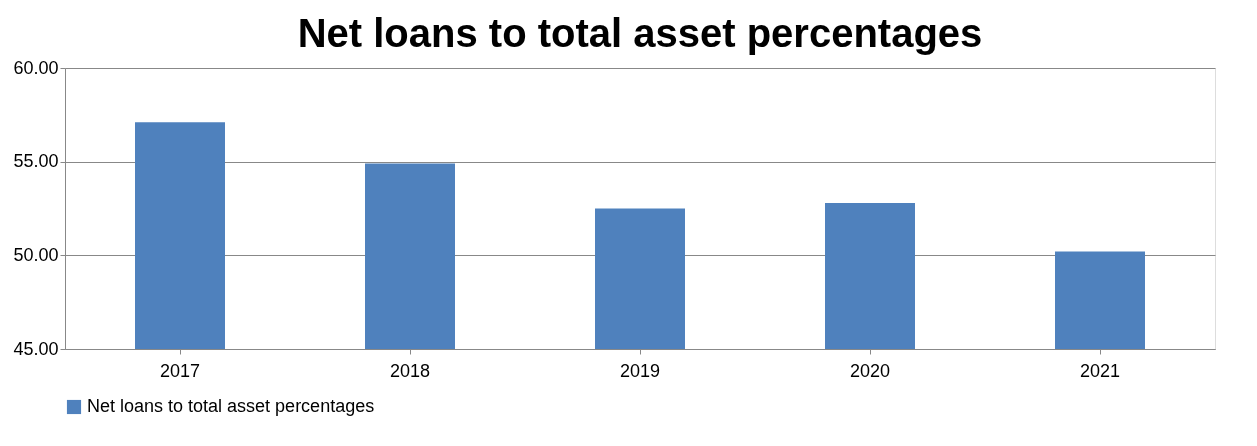  I want to click on x-tick-label: 2017, so click(180, 370).